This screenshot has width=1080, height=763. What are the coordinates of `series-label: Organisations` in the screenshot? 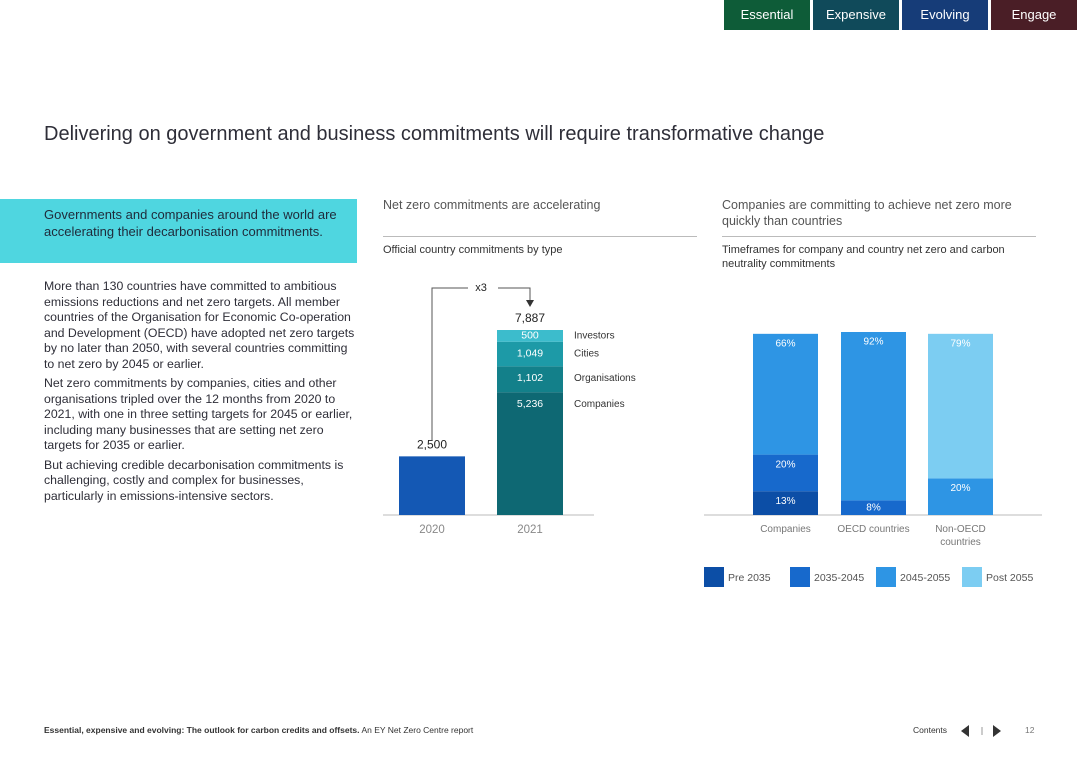 It's located at (605, 378).